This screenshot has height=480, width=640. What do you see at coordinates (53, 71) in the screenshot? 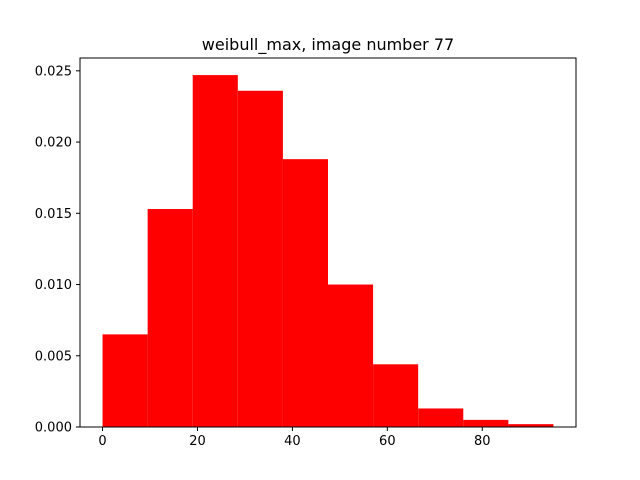
I see `y-tick-label: 0.025` at bounding box center [53, 71].